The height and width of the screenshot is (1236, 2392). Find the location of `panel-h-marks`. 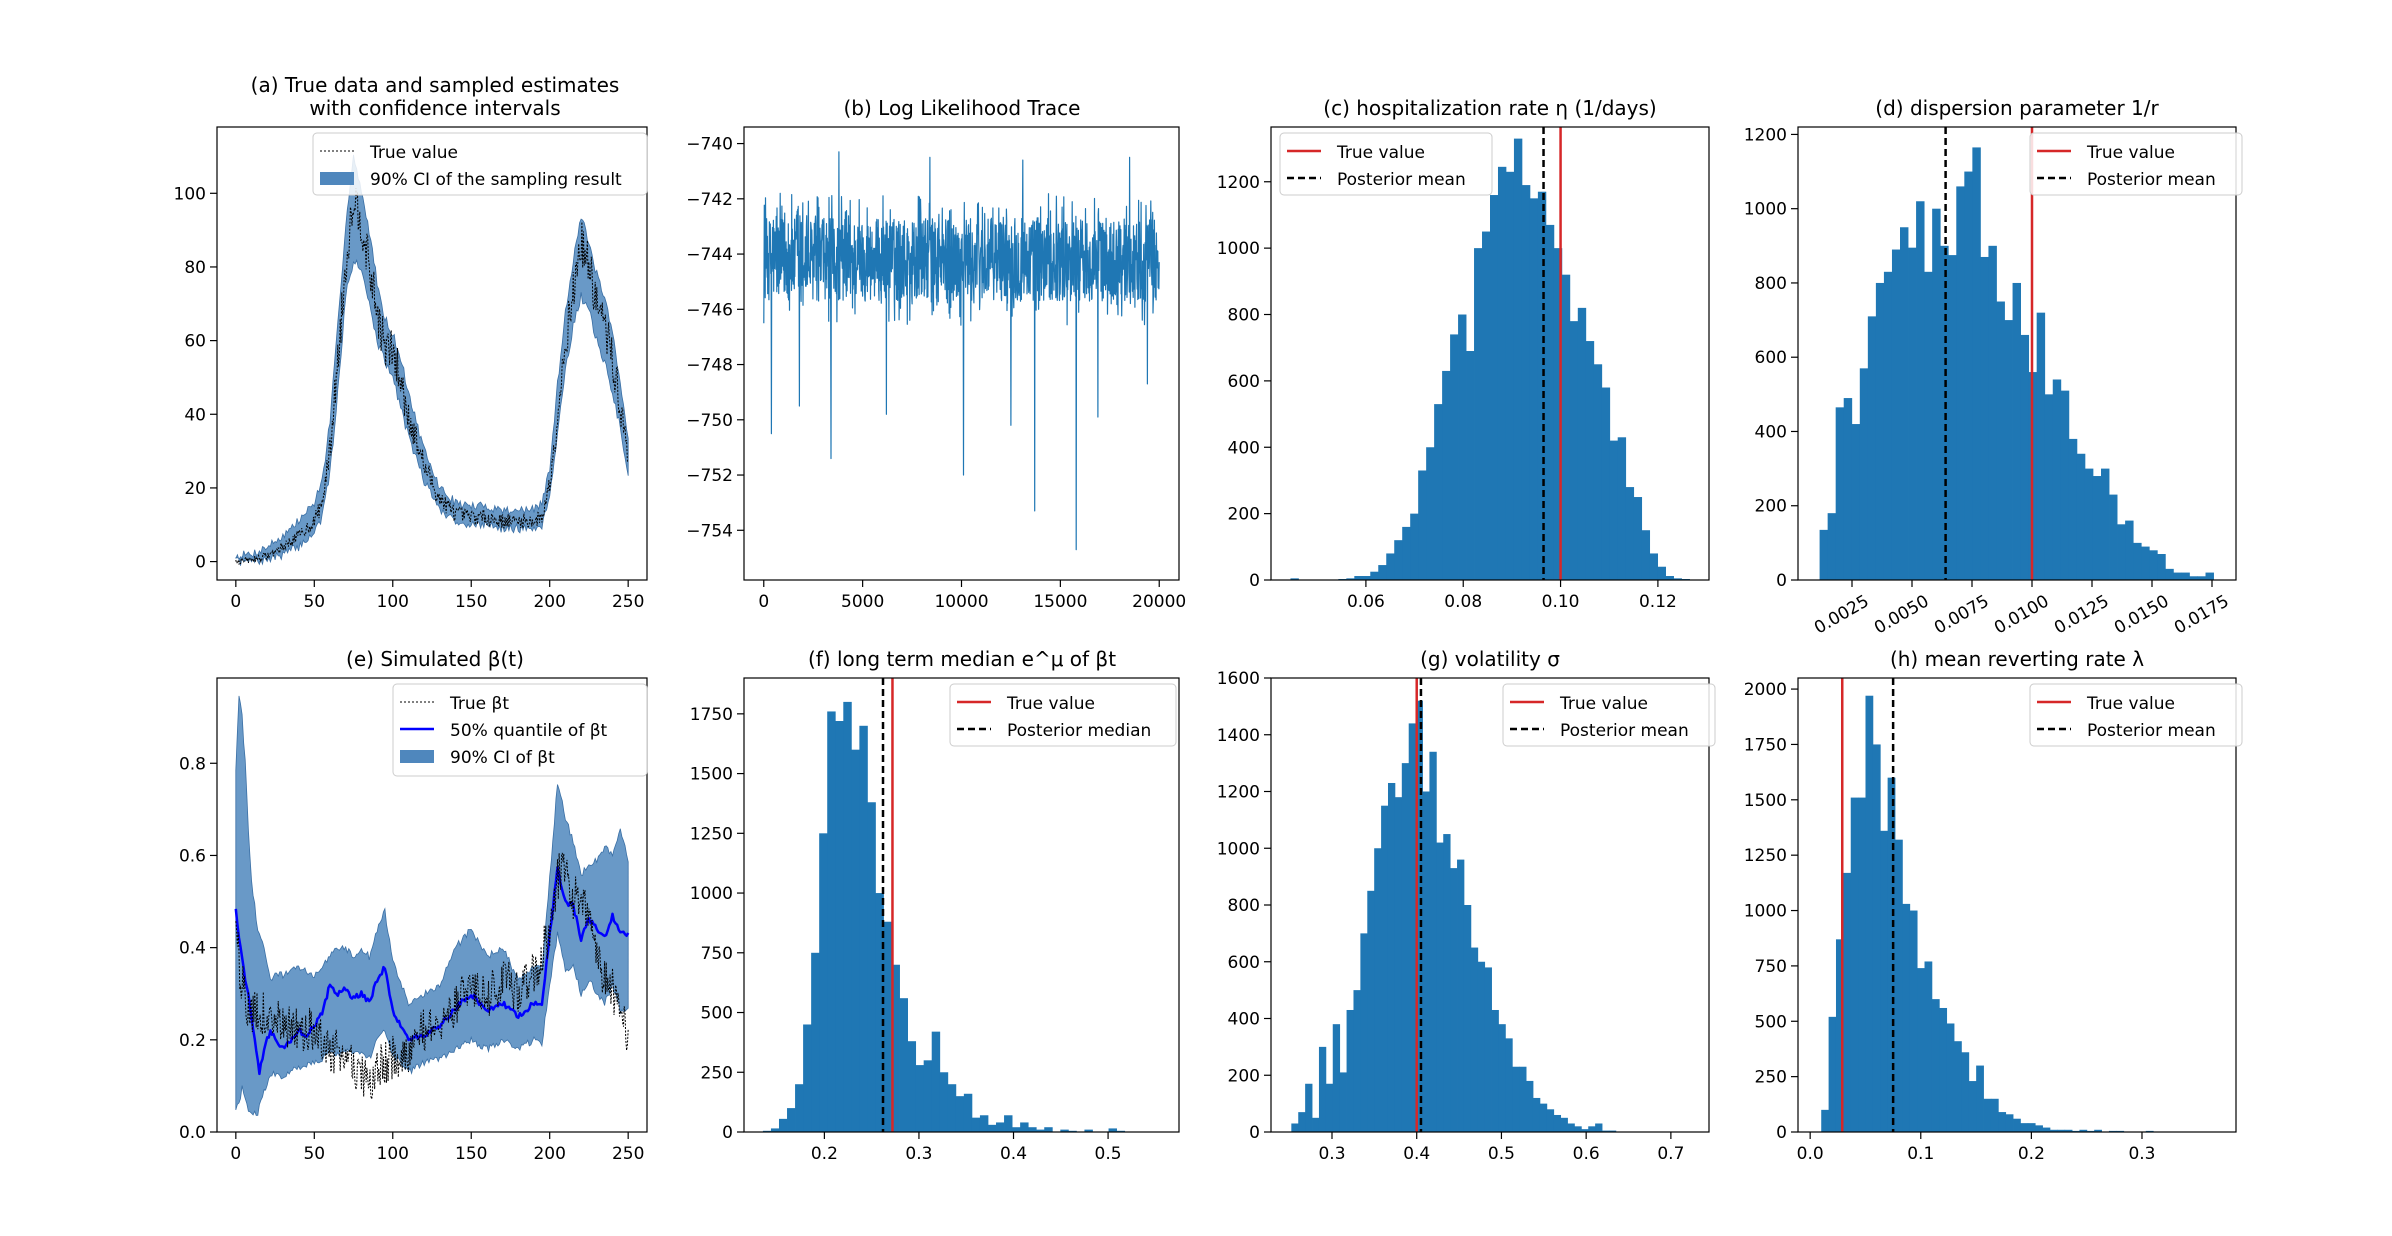

panel-h-marks is located at coordinates (1987, 905).